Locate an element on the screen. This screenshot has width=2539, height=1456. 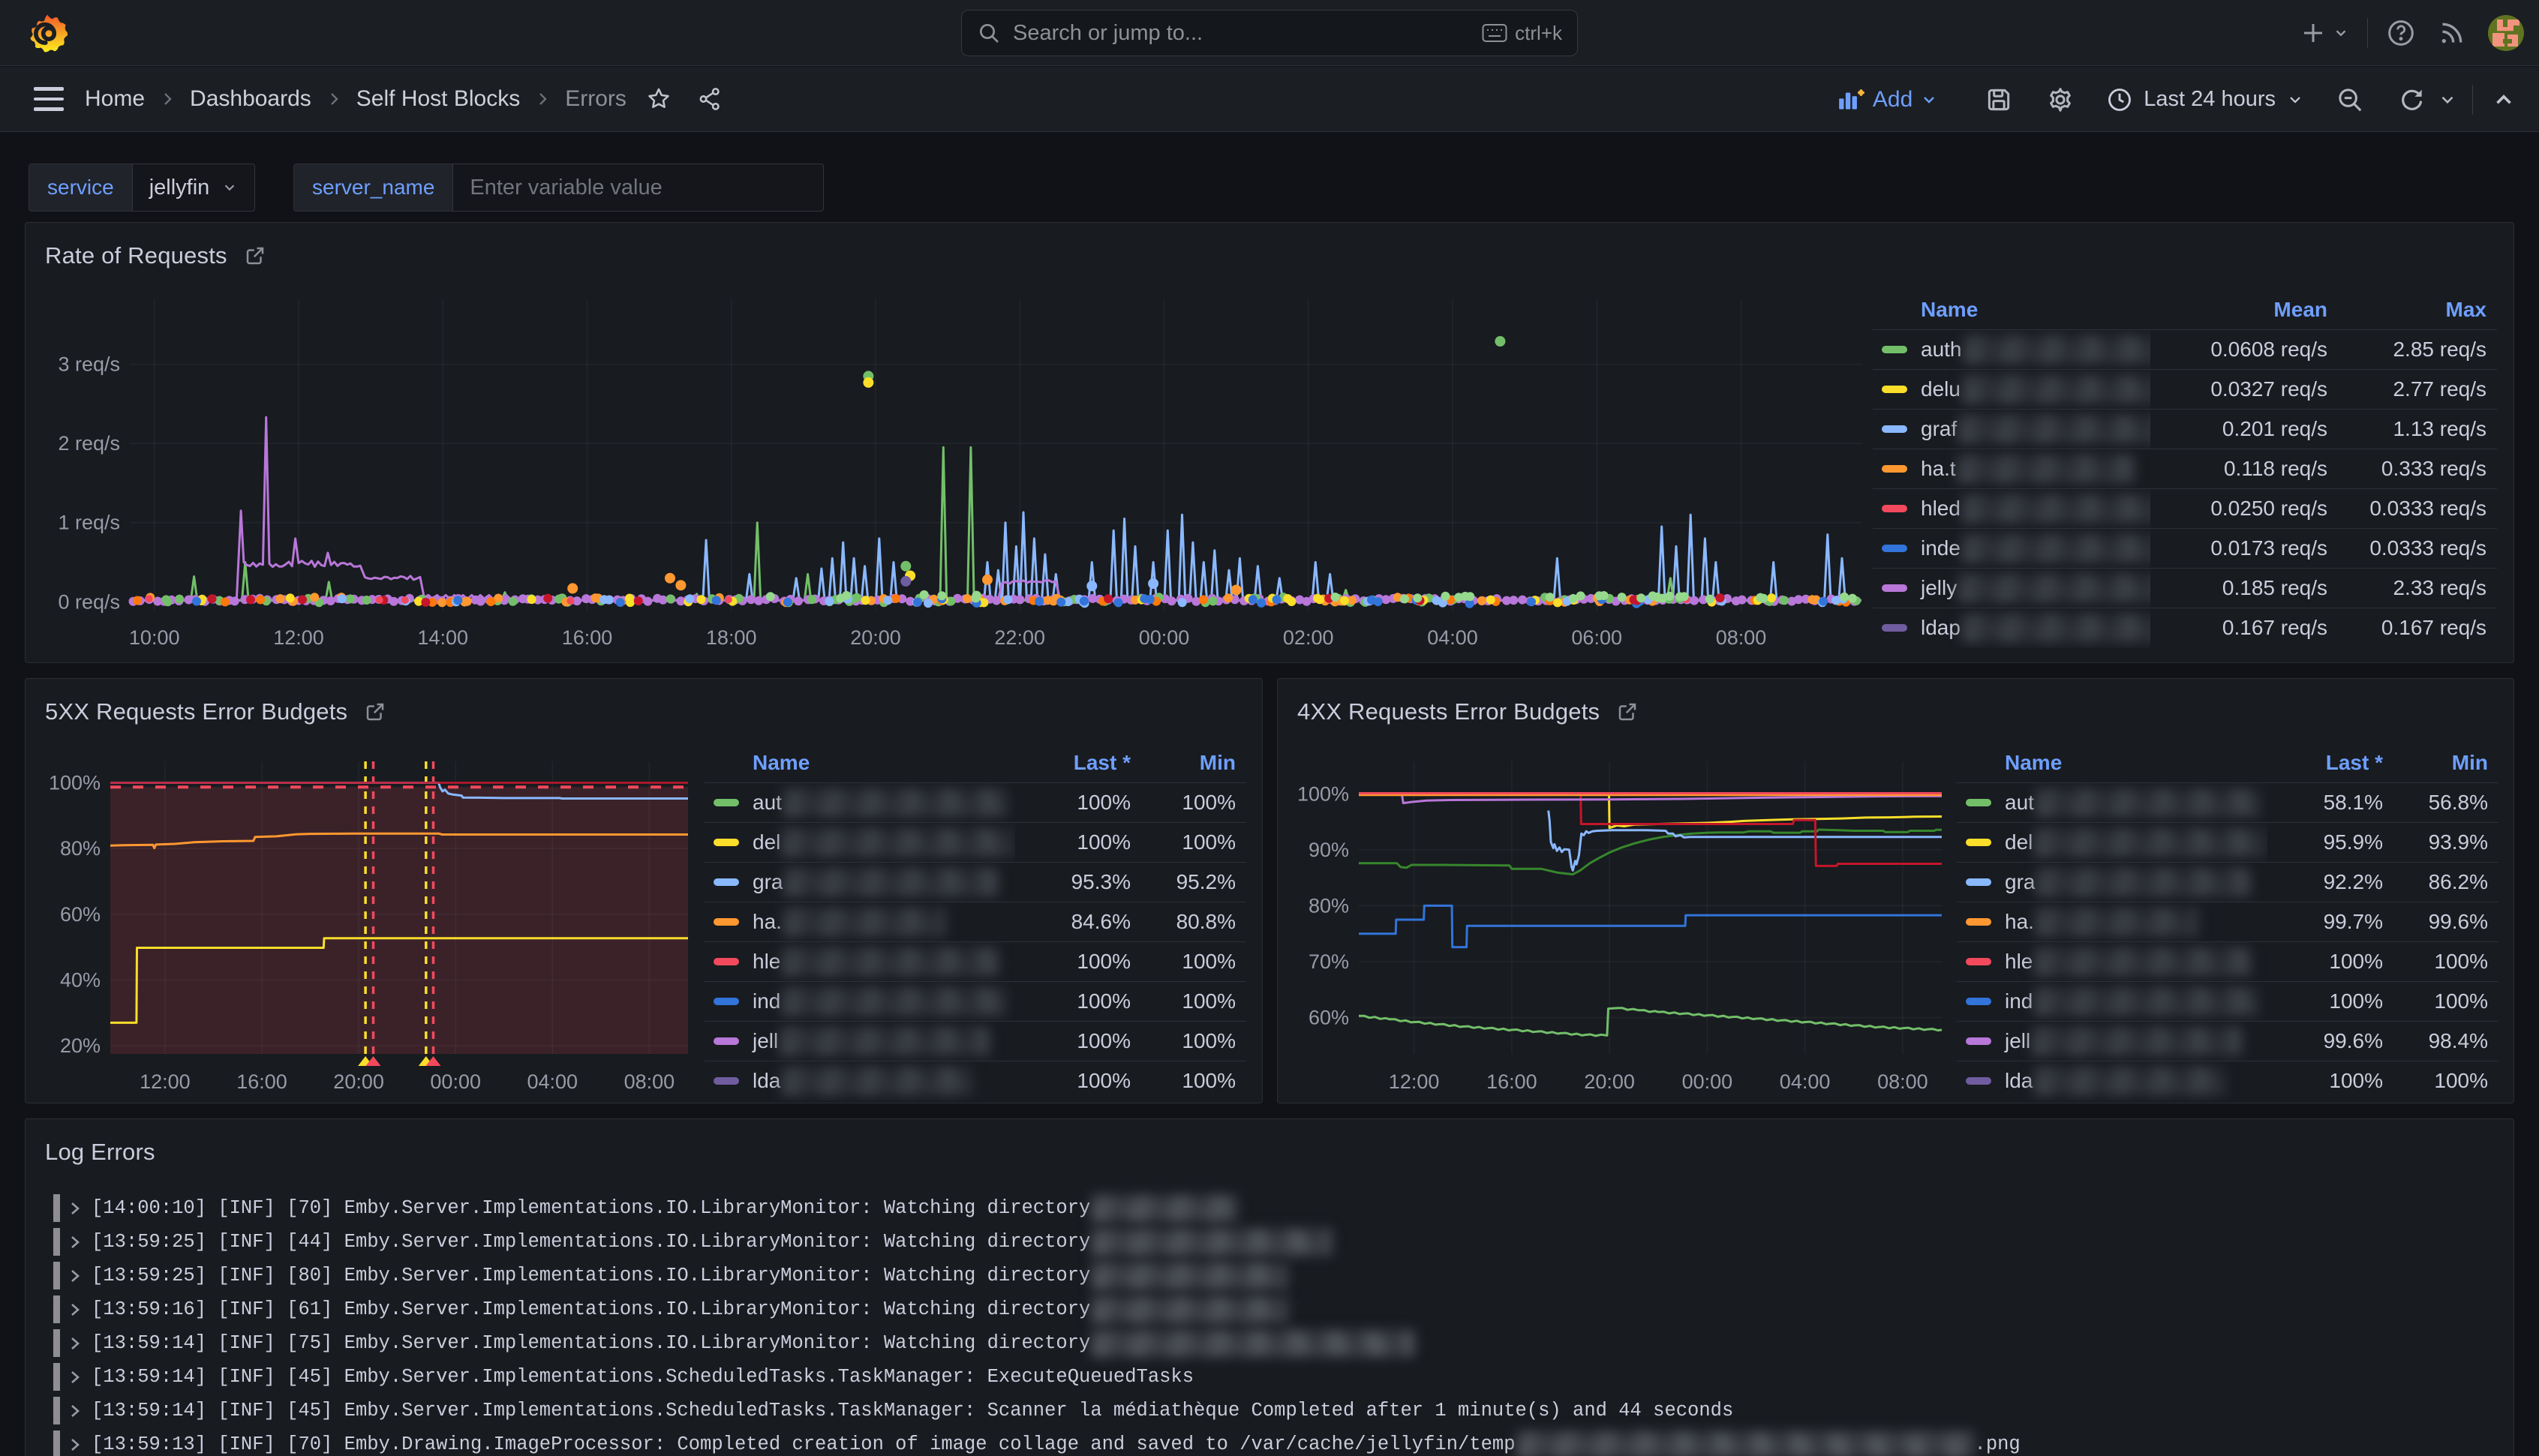
legend-row: del 95.9% 93.9% is located at coordinates (2227, 842).